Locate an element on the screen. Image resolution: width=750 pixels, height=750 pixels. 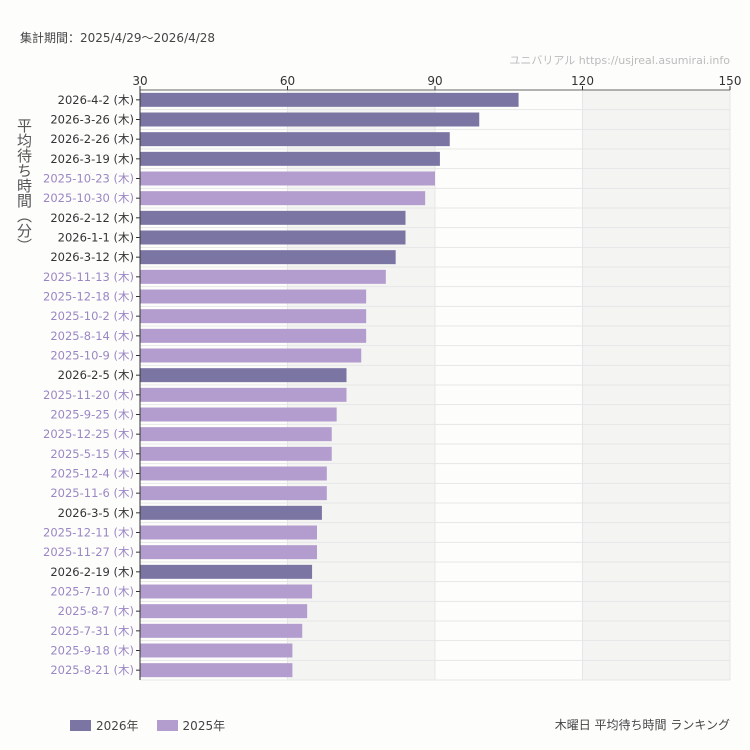
y-tick-label: 2025-10-9 (木) is located at coordinates (92, 356).